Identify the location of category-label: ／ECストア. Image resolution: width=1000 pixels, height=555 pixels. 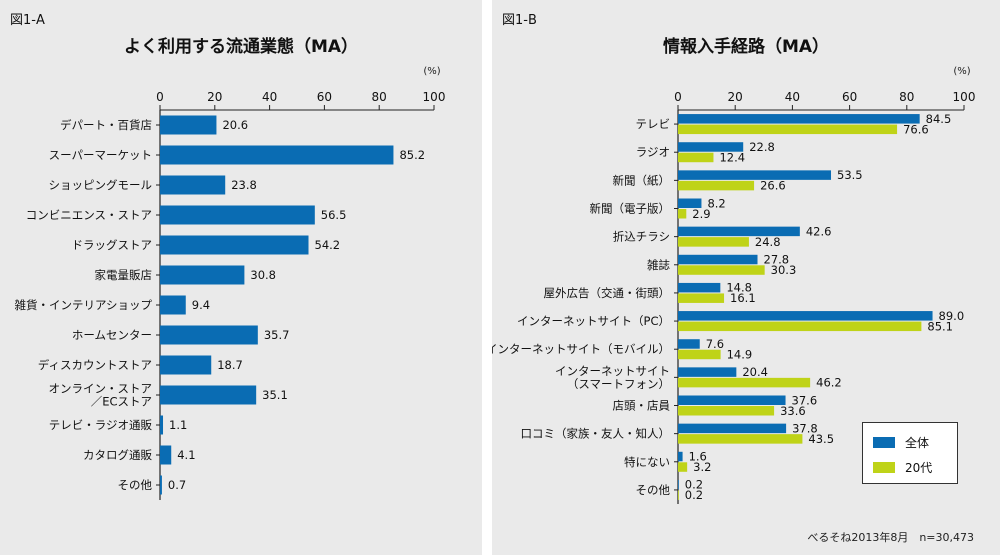
(121, 402).